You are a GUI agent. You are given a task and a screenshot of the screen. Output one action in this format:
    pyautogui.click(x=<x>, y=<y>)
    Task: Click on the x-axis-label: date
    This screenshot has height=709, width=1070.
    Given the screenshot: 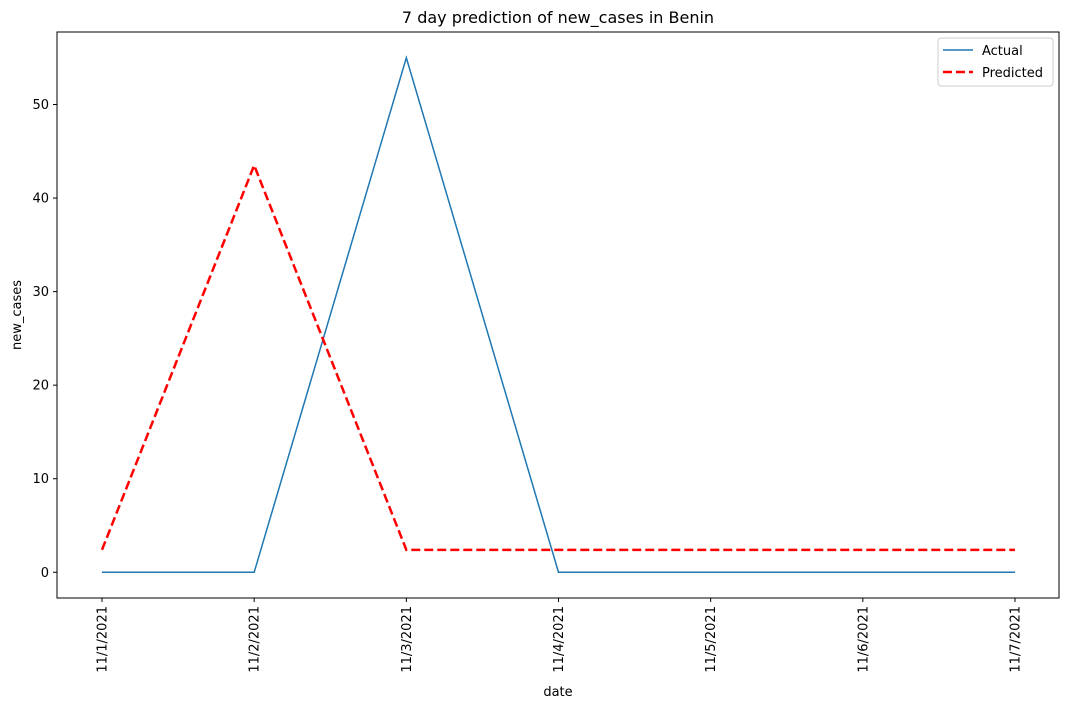 What is the action you would take?
    pyautogui.click(x=557, y=692)
    